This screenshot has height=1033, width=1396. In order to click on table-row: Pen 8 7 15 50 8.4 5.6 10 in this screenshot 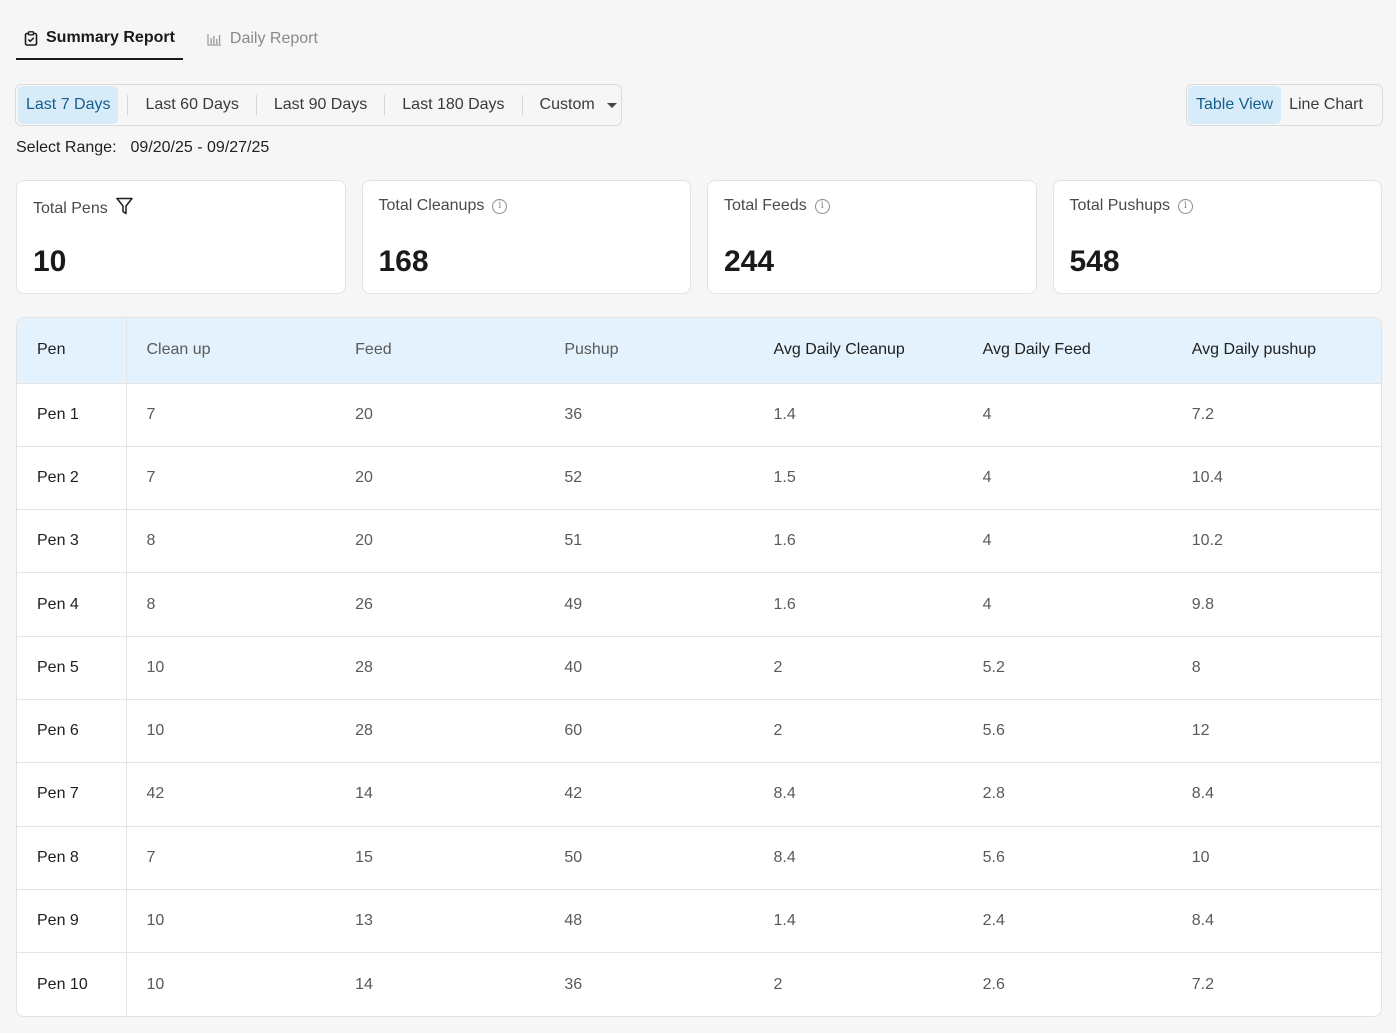, I will do `click(699, 858)`.